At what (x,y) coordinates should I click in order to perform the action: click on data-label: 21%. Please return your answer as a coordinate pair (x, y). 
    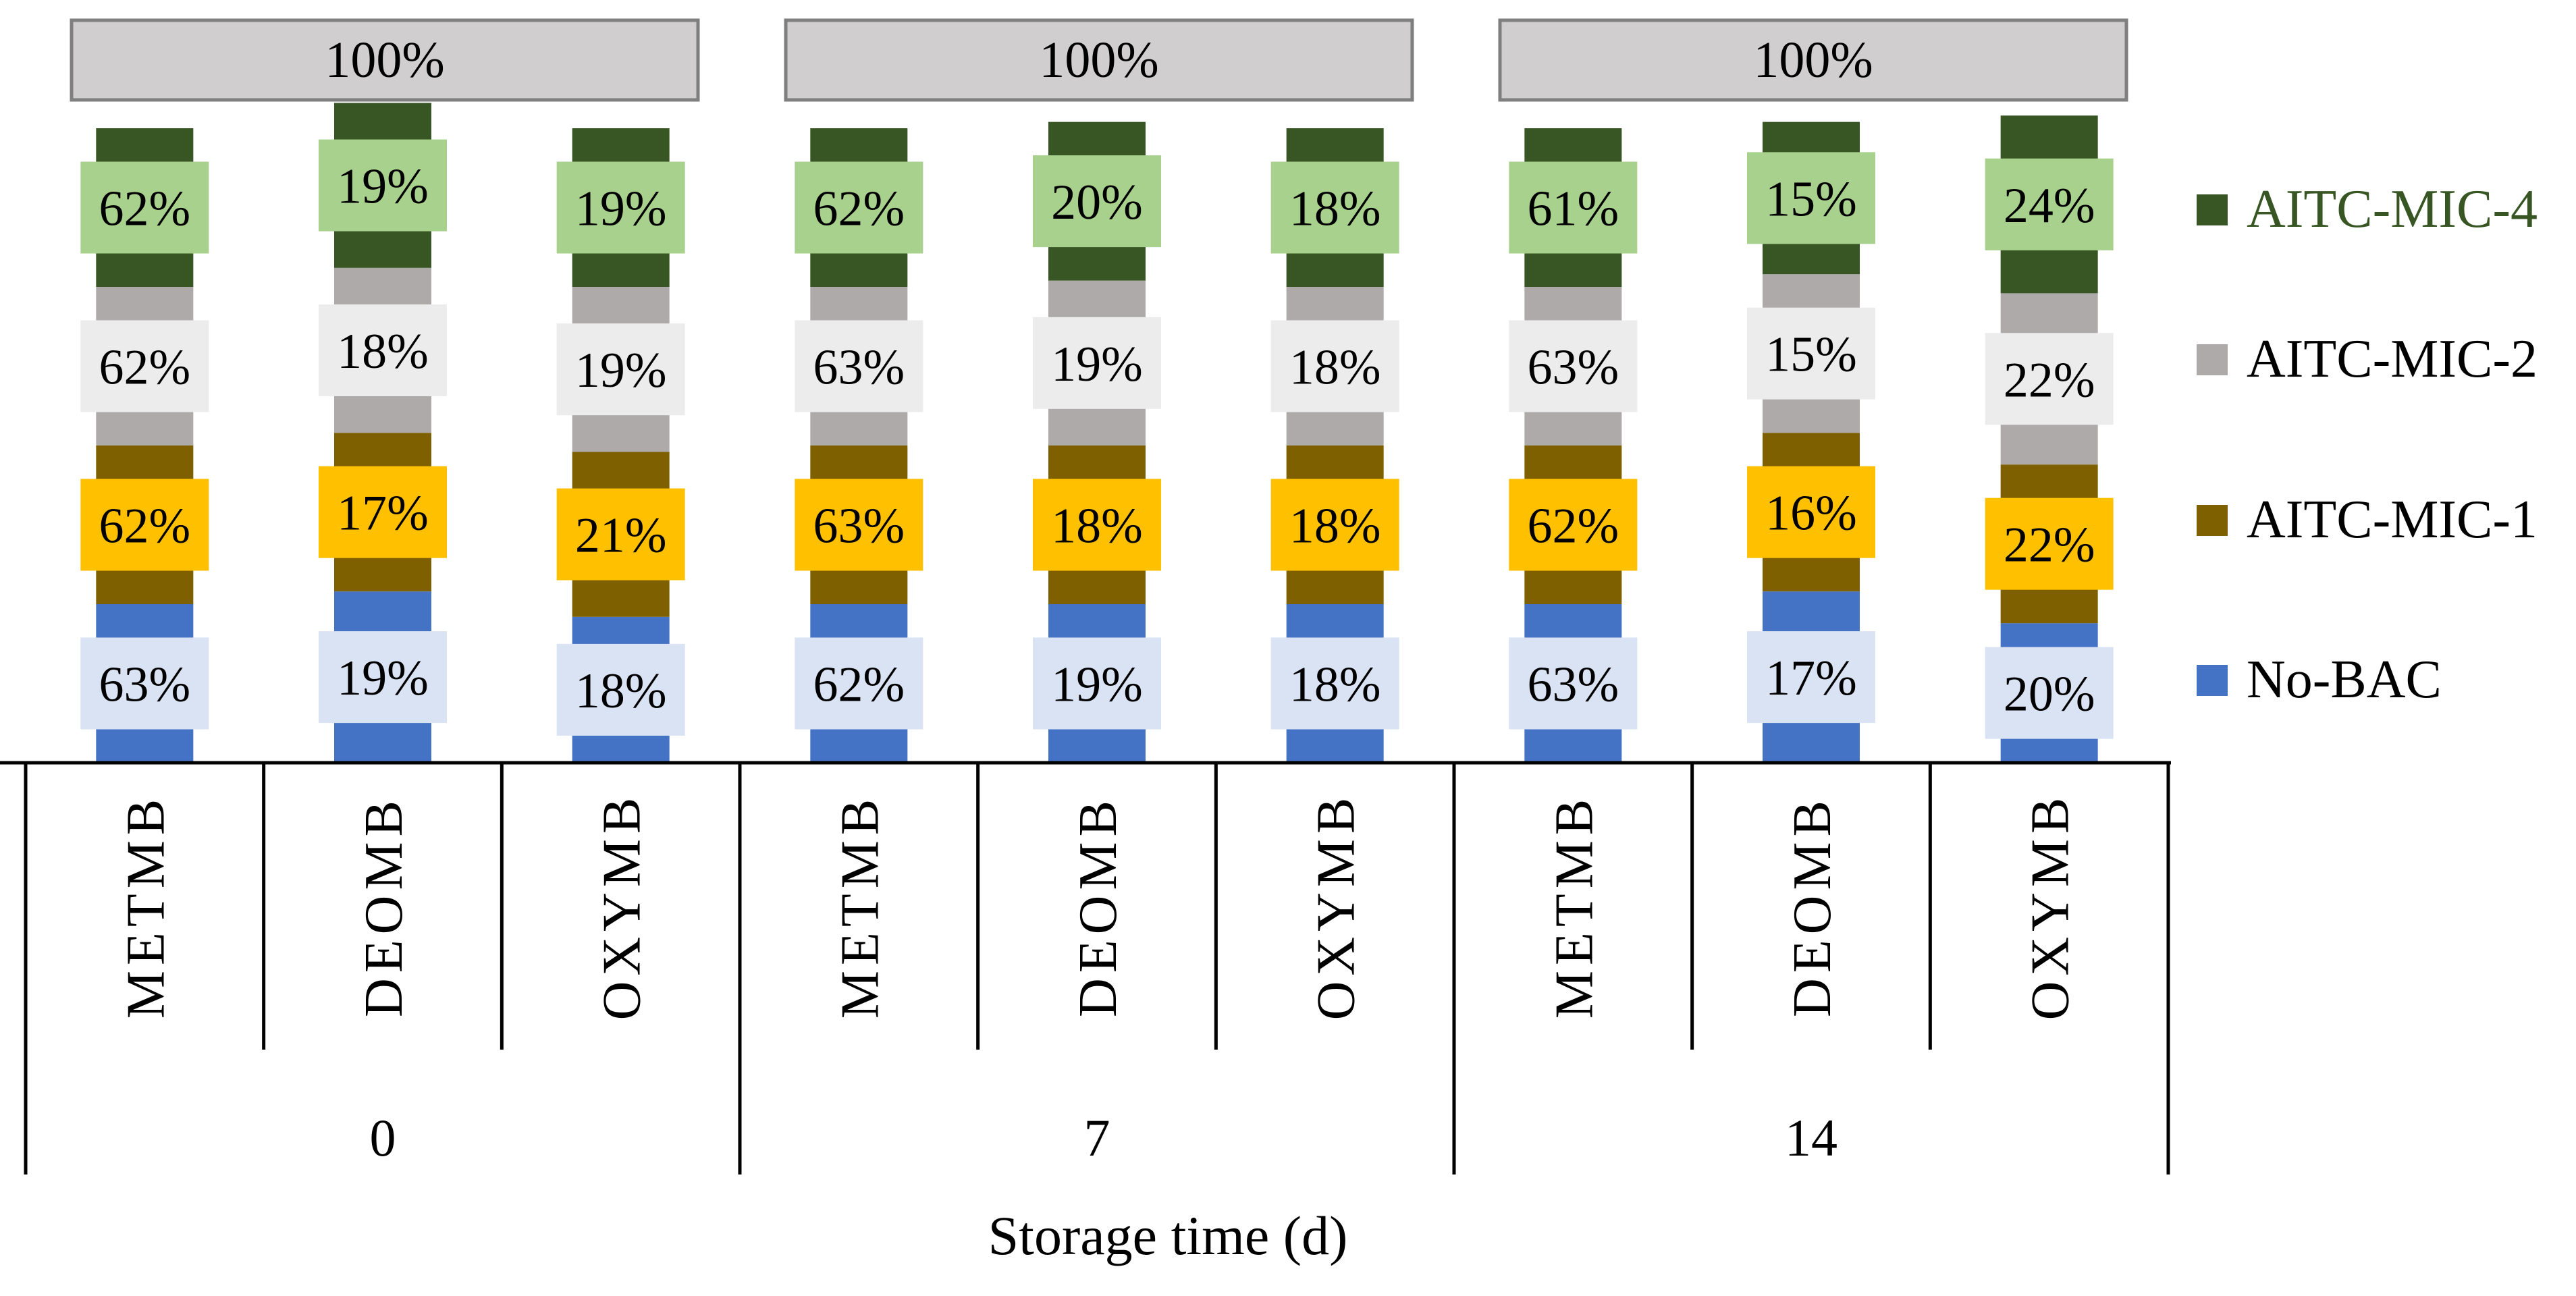
    Looking at the image, I should click on (621, 536).